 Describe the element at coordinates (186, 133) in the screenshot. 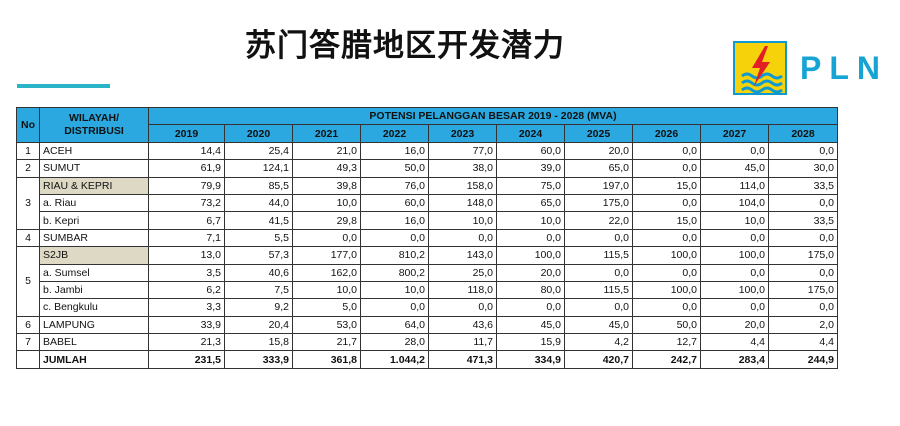

I see `header-year: 2019` at that location.